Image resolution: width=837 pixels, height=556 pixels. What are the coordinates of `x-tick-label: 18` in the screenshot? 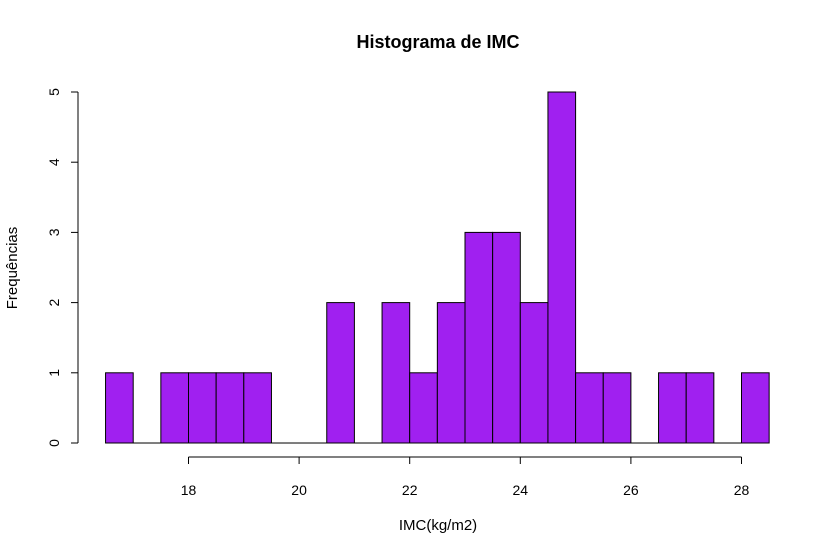 It's located at (189, 490).